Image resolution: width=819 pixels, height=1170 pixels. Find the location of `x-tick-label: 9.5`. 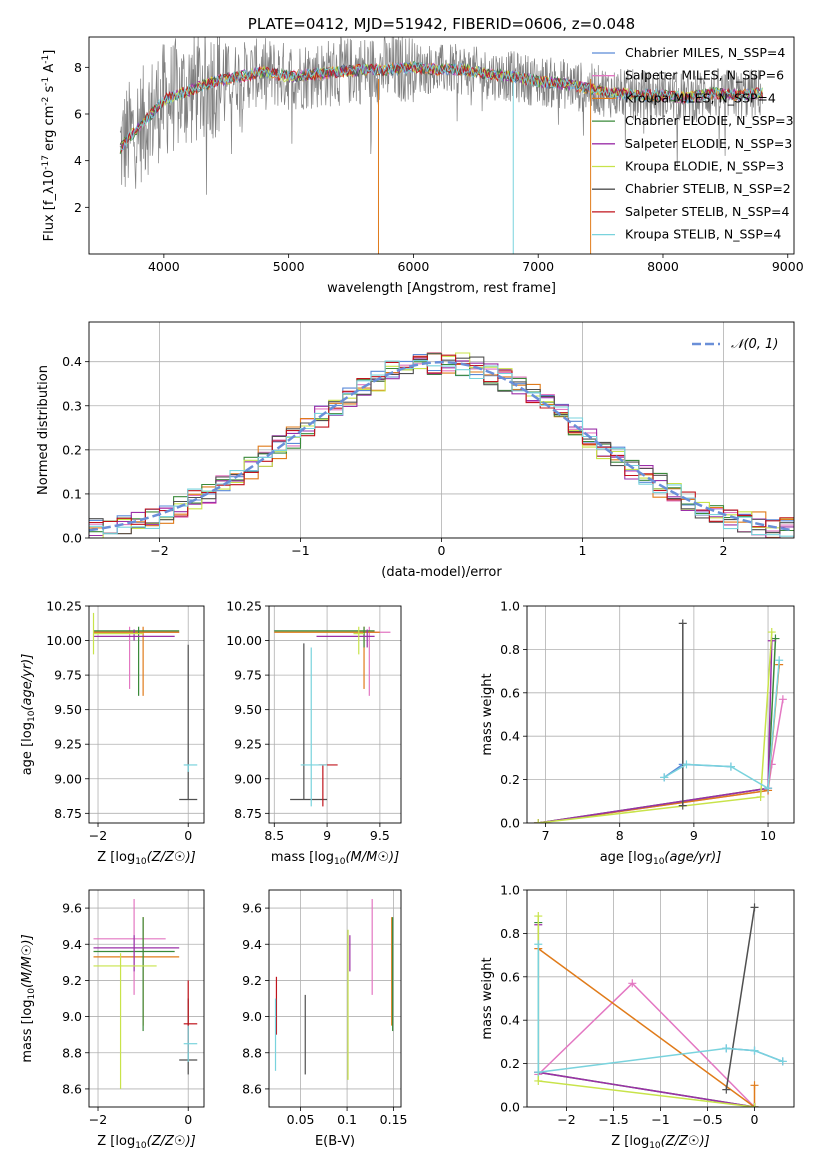

x-tick-label: 9.5 is located at coordinates (380, 835).